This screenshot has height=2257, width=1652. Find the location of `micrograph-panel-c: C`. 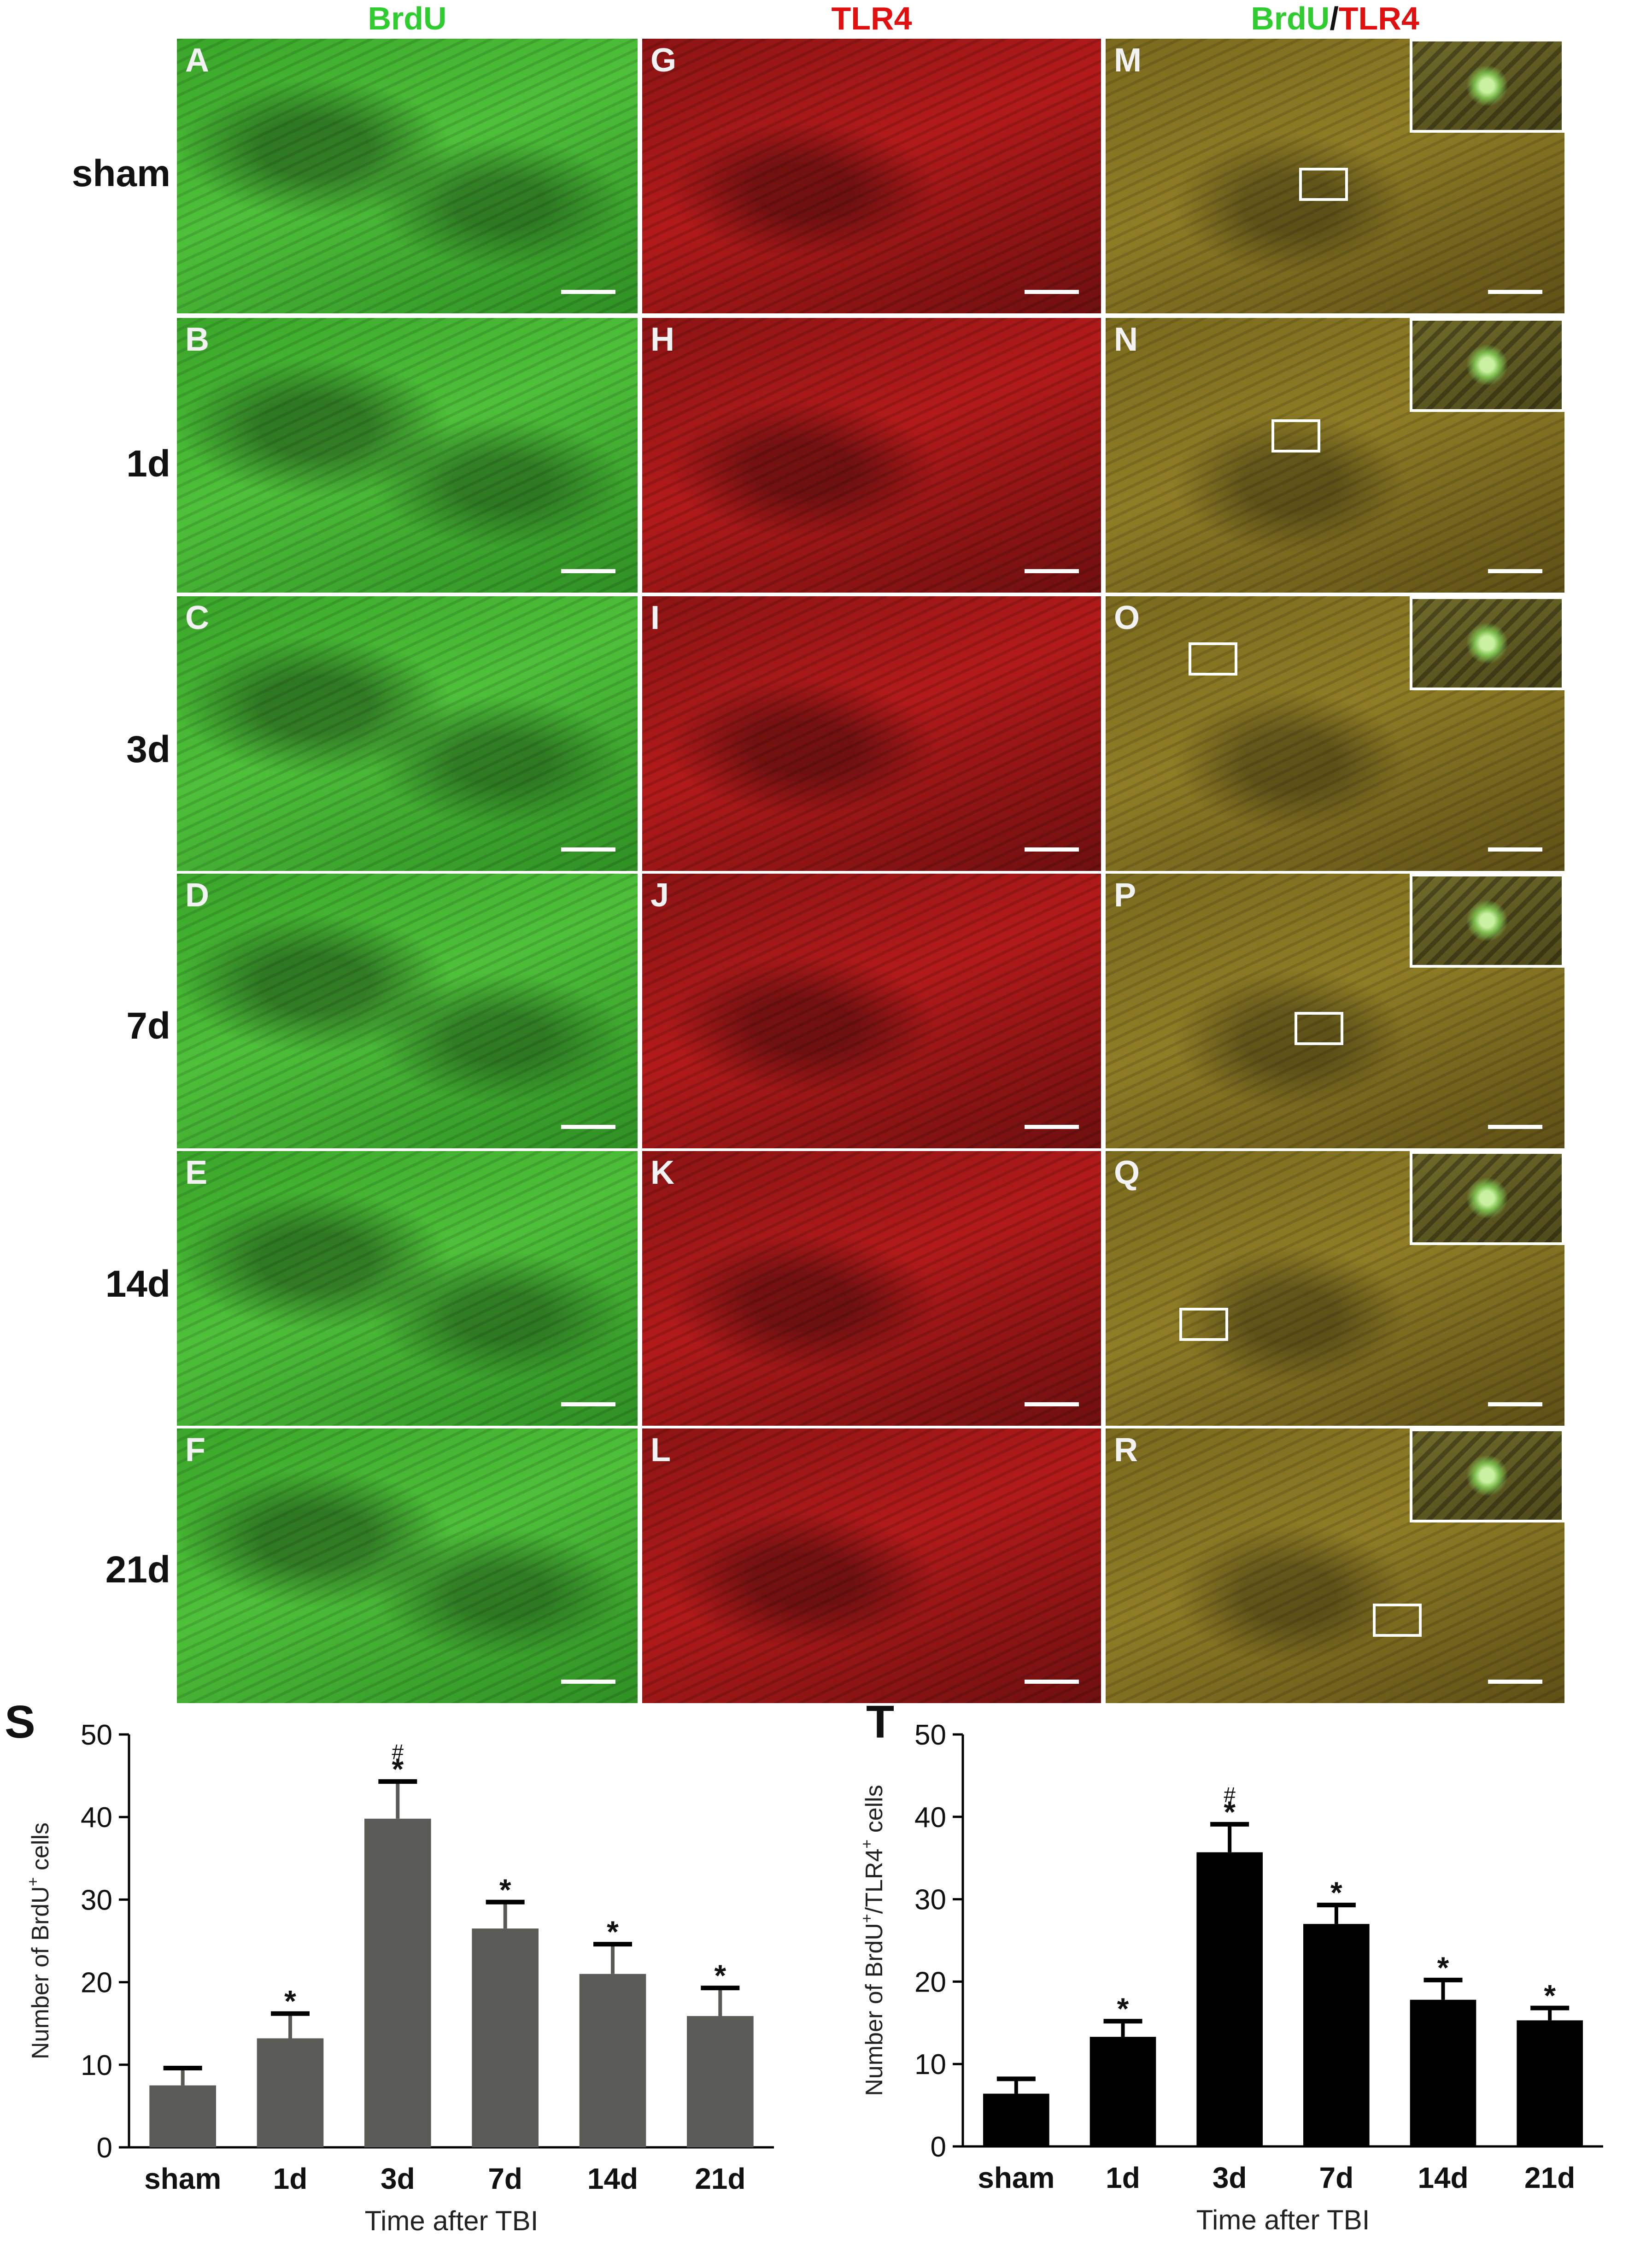

micrograph-panel-c: C is located at coordinates (407, 734).